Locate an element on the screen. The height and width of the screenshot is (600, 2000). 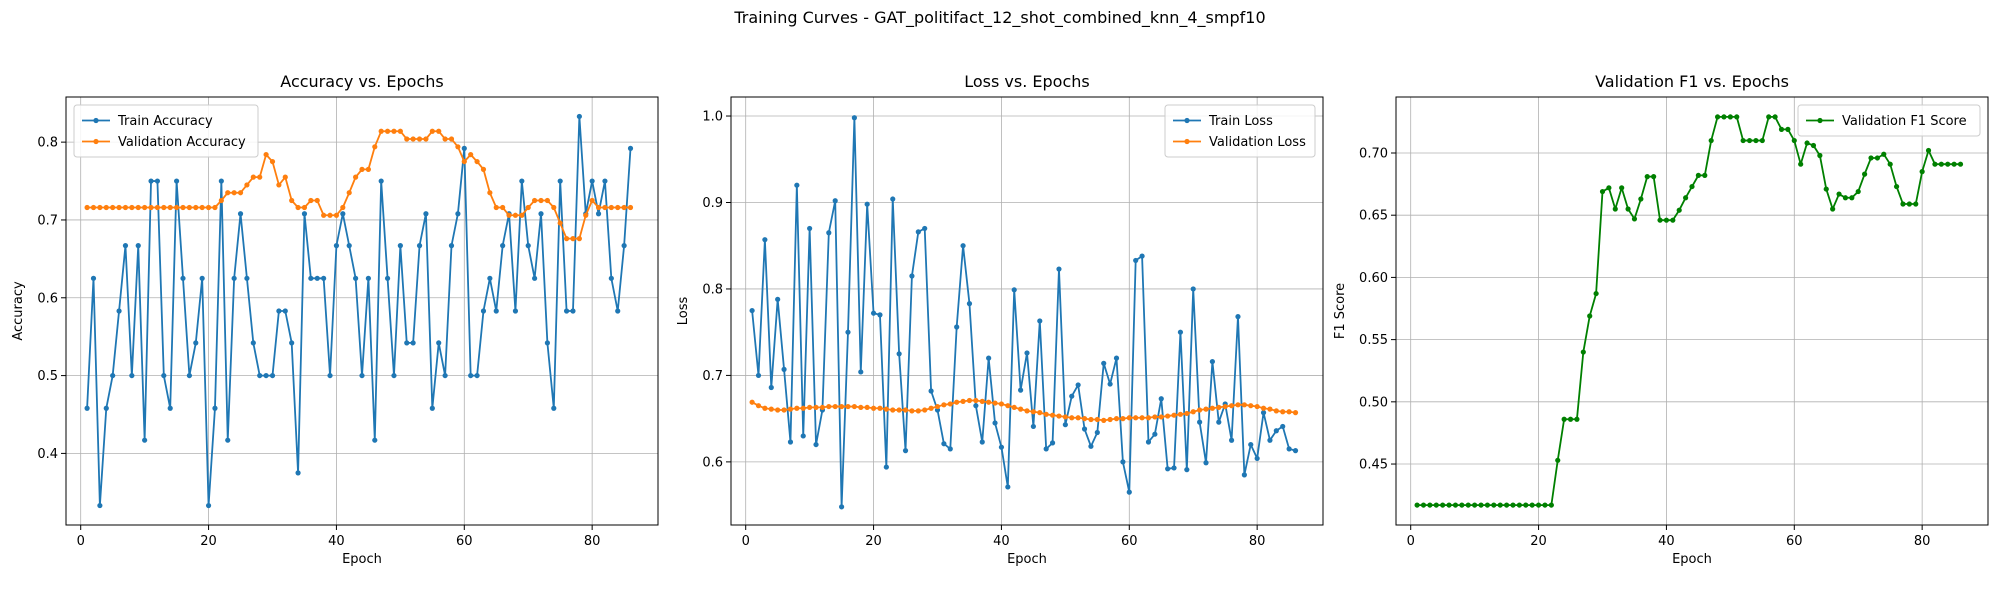
legend-box is located at coordinates (166, 131).